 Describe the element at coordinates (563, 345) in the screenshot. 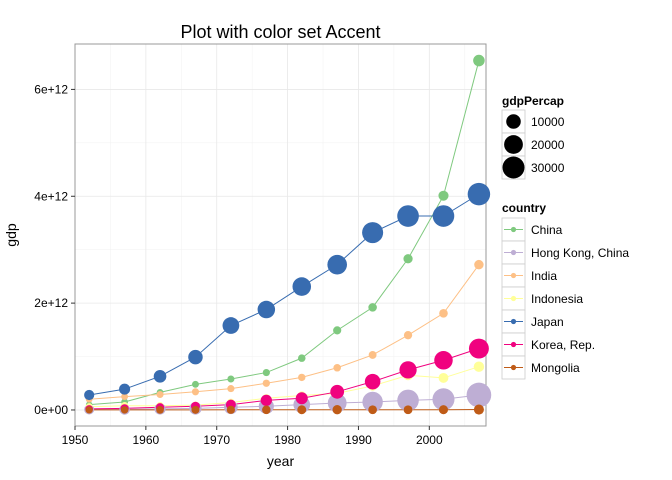

I see `color-legend-label: Korea, Rep.` at that location.